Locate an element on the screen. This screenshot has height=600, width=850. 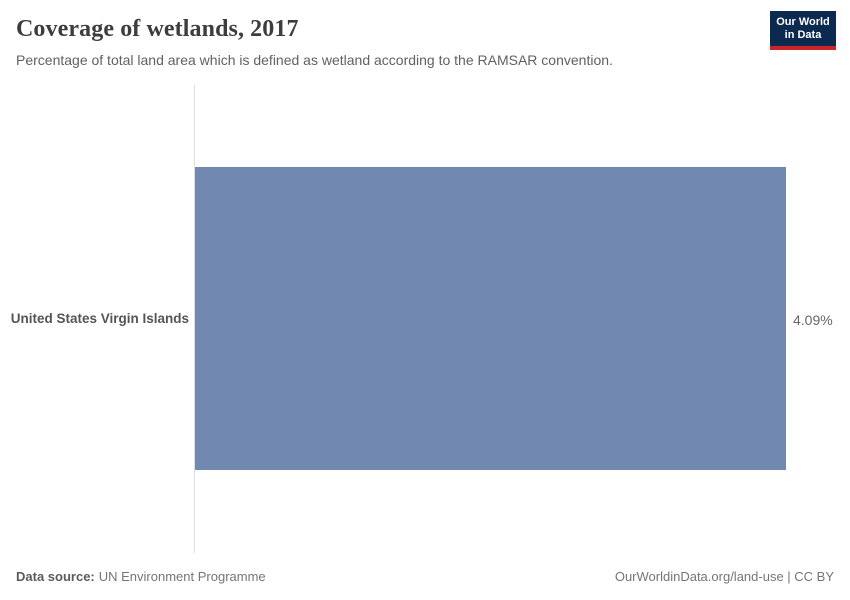
owid-logo-line2: in Data is located at coordinates (803, 35).